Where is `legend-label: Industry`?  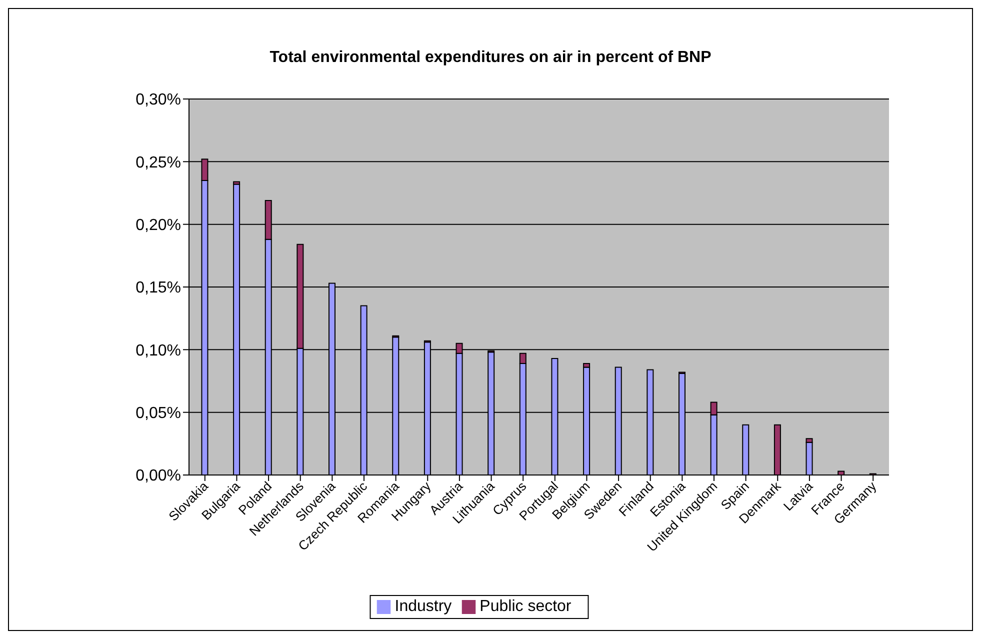 legend-label: Industry is located at coordinates (423, 606).